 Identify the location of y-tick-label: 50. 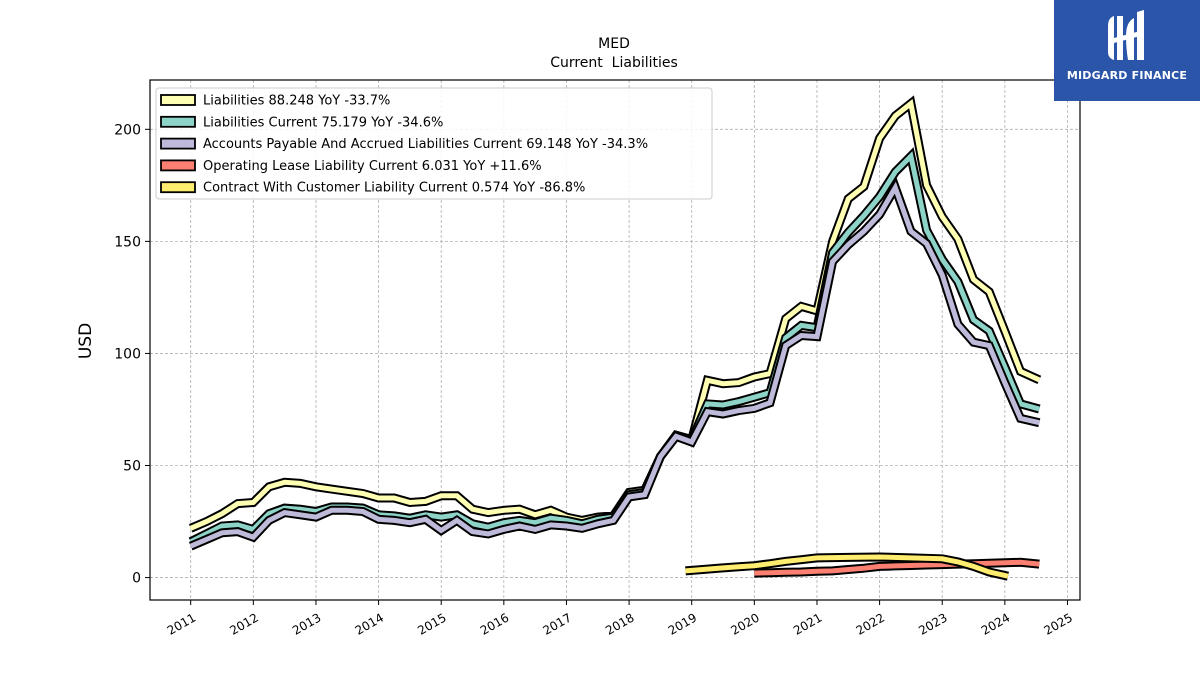
(132, 467).